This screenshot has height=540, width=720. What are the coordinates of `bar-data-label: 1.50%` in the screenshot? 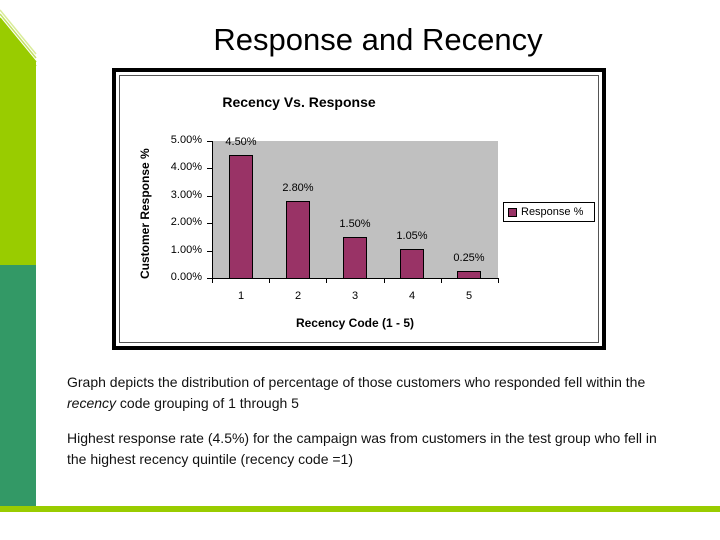 It's located at (355, 224).